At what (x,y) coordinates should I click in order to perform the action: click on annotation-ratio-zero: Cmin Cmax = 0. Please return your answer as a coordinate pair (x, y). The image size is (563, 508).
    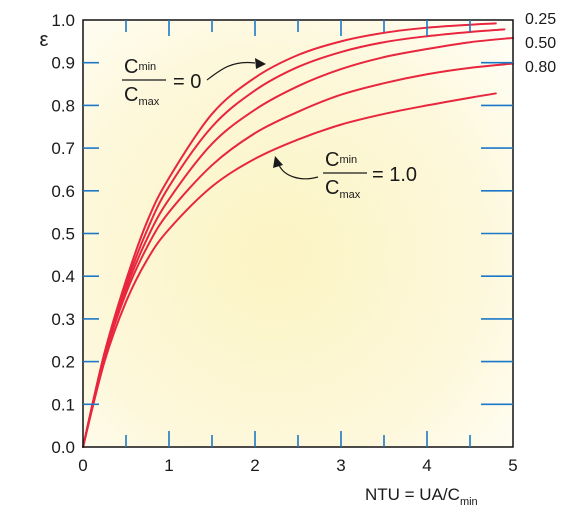
    Looking at the image, I should click on (194, 82).